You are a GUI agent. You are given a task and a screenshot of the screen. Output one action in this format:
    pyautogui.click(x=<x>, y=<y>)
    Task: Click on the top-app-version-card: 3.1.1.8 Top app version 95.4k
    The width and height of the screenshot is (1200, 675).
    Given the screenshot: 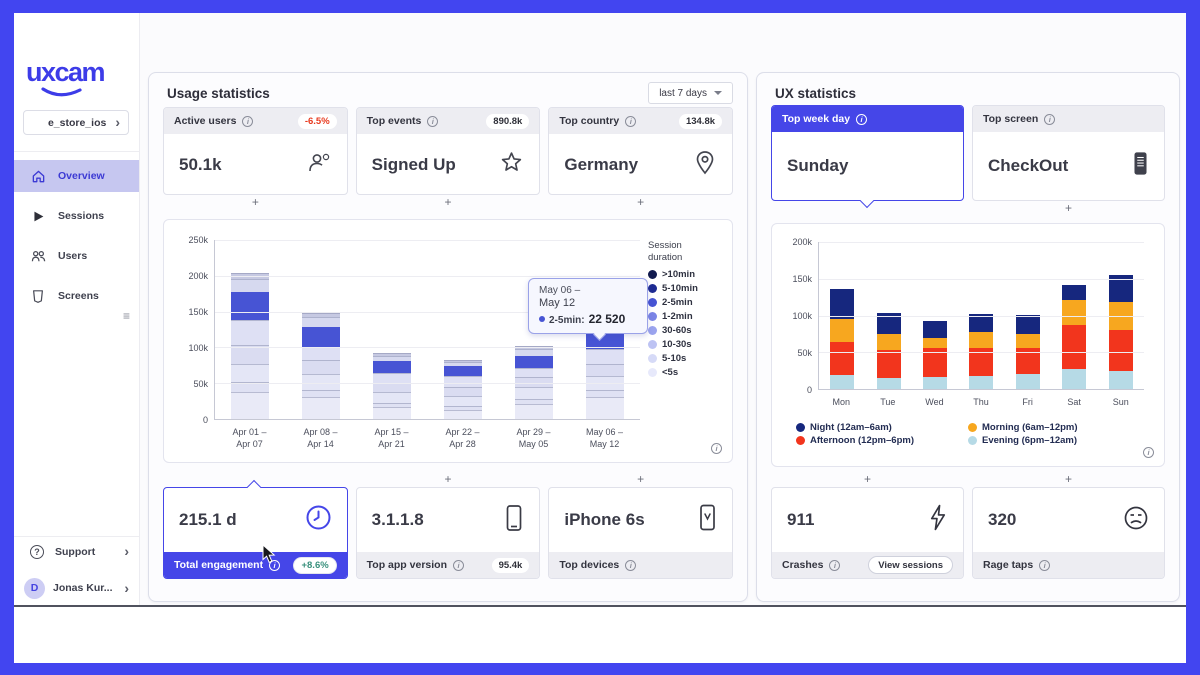 What is the action you would take?
    pyautogui.click(x=448, y=533)
    